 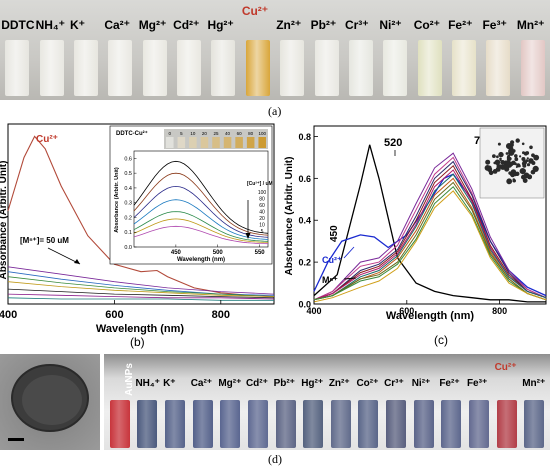 What do you see at coordinates (216, 133) in the screenshot?
I see `panel-b-inset-strip-label: 25` at bounding box center [216, 133].